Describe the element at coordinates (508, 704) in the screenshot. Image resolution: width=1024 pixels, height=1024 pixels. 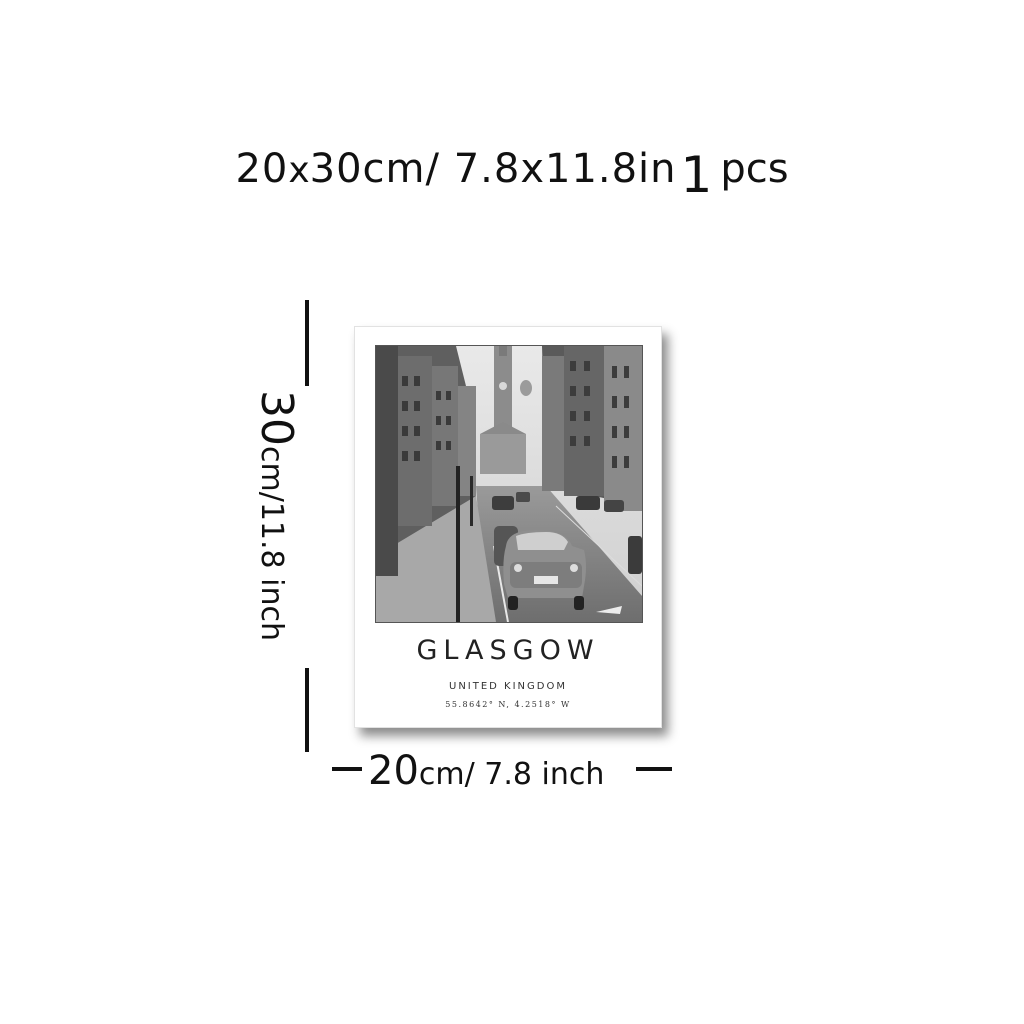
I see `poster-coordinates: 55.8642° N, 4.2518° W` at that location.